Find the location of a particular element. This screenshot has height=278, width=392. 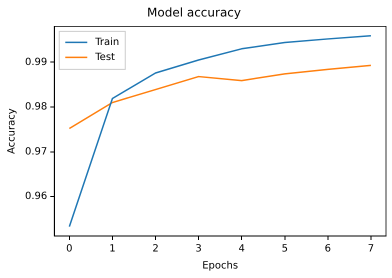

legend-label: Test is located at coordinates (105, 57).